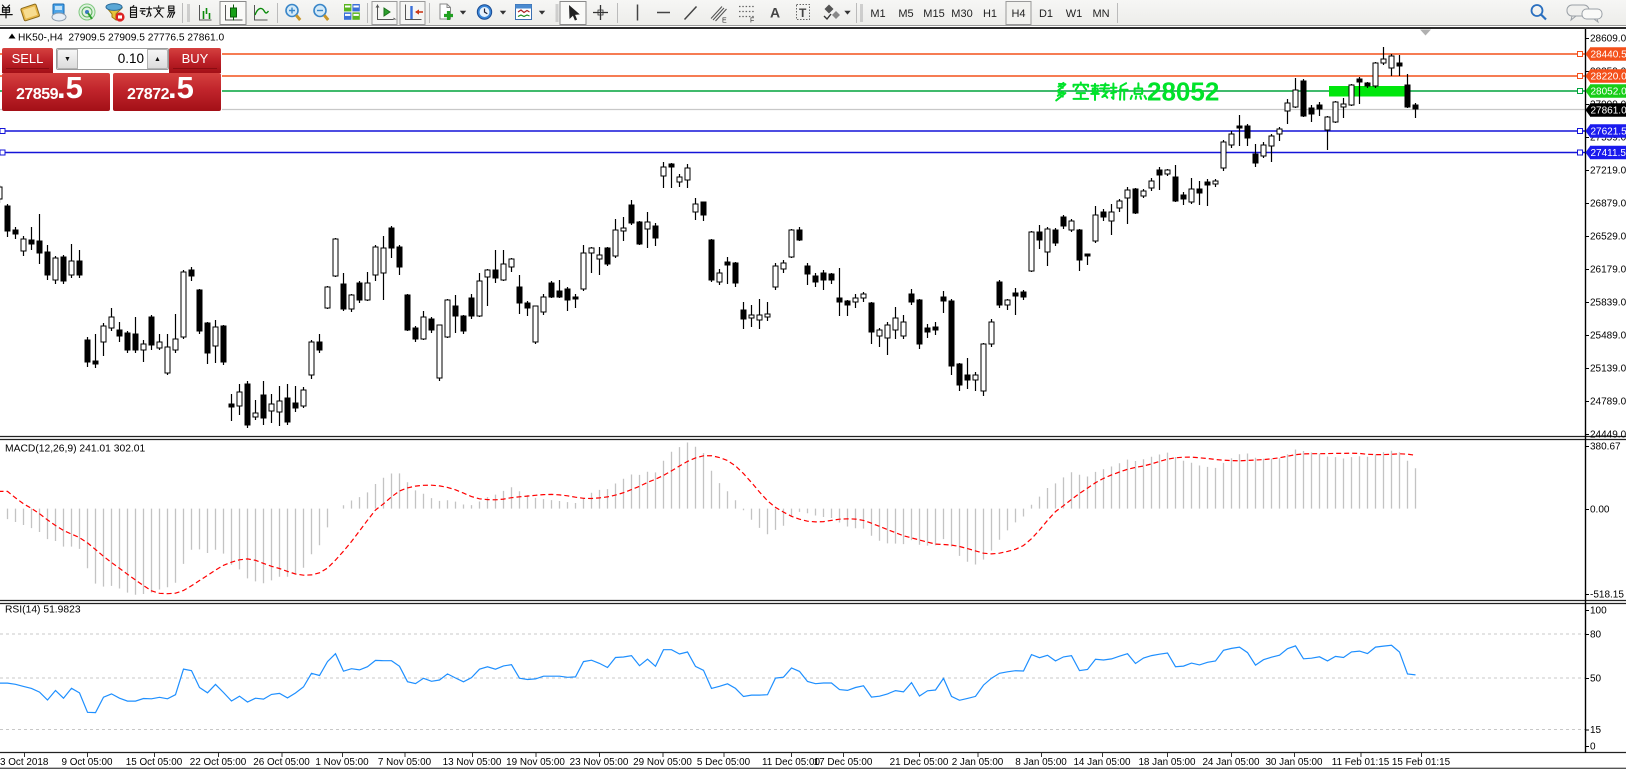  I want to click on svg-text: 28052, so click(1183, 92).